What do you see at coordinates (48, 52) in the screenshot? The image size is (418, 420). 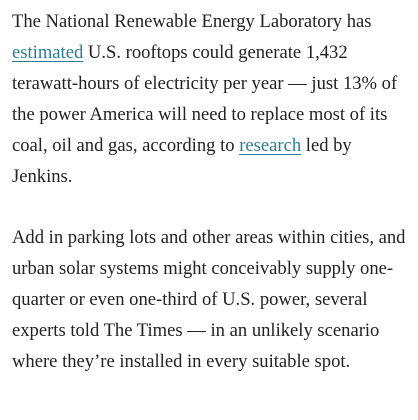 I see `estimated-link: estimated` at bounding box center [48, 52].